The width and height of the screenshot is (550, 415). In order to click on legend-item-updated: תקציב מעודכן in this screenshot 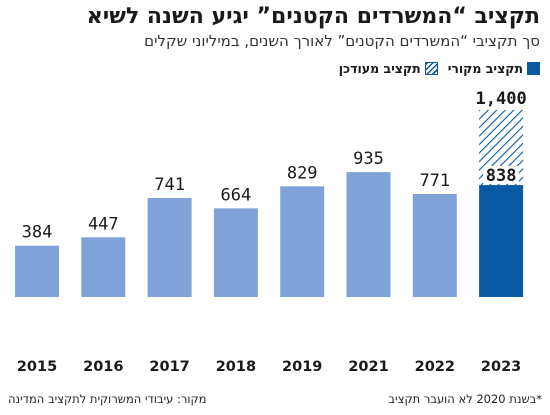, I will do `click(388, 68)`.